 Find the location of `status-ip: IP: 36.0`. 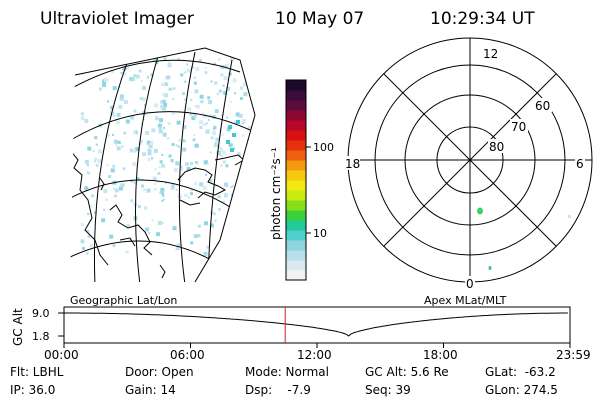

status-ip: IP: 36.0 is located at coordinates (32, 390).